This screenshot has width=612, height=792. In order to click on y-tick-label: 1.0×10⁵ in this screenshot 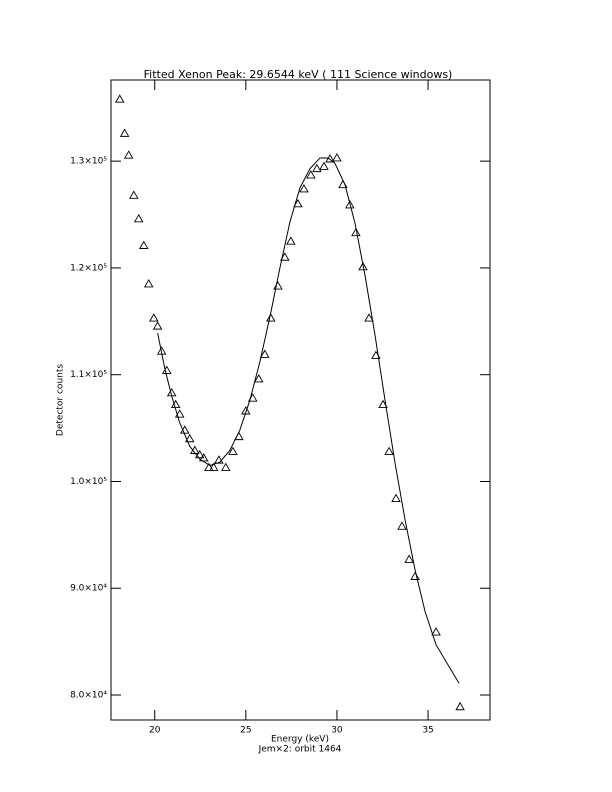, I will do `click(88, 482)`.